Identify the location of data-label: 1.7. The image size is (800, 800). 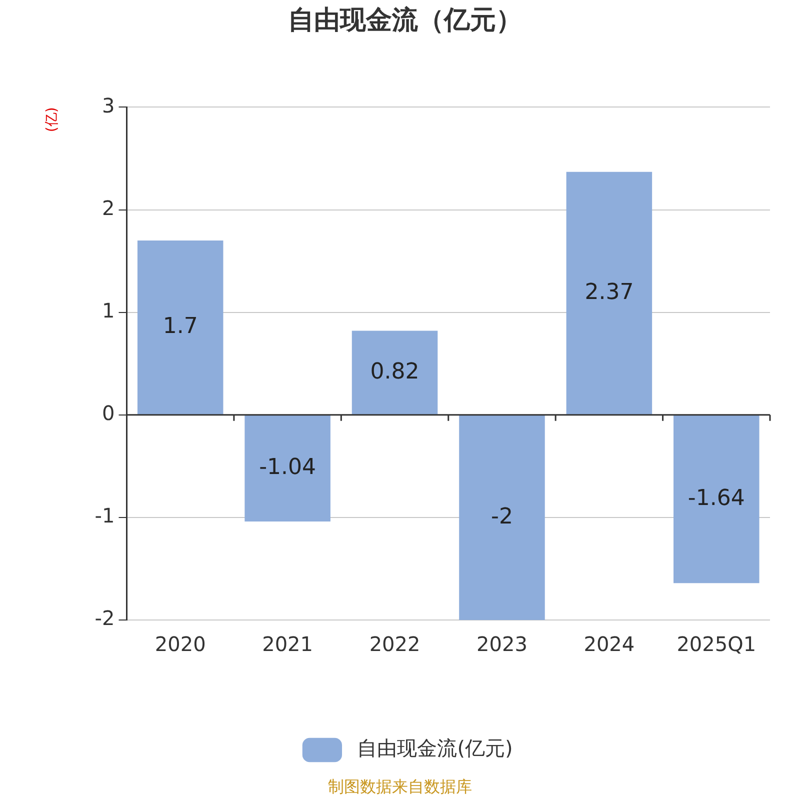
(180, 327).